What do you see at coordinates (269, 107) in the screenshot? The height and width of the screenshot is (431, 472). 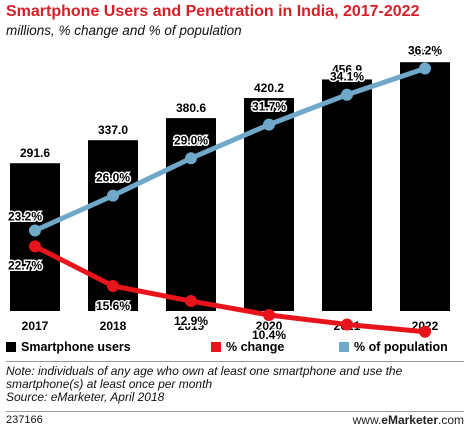 I see `population-value-label: 31.7%` at bounding box center [269, 107].